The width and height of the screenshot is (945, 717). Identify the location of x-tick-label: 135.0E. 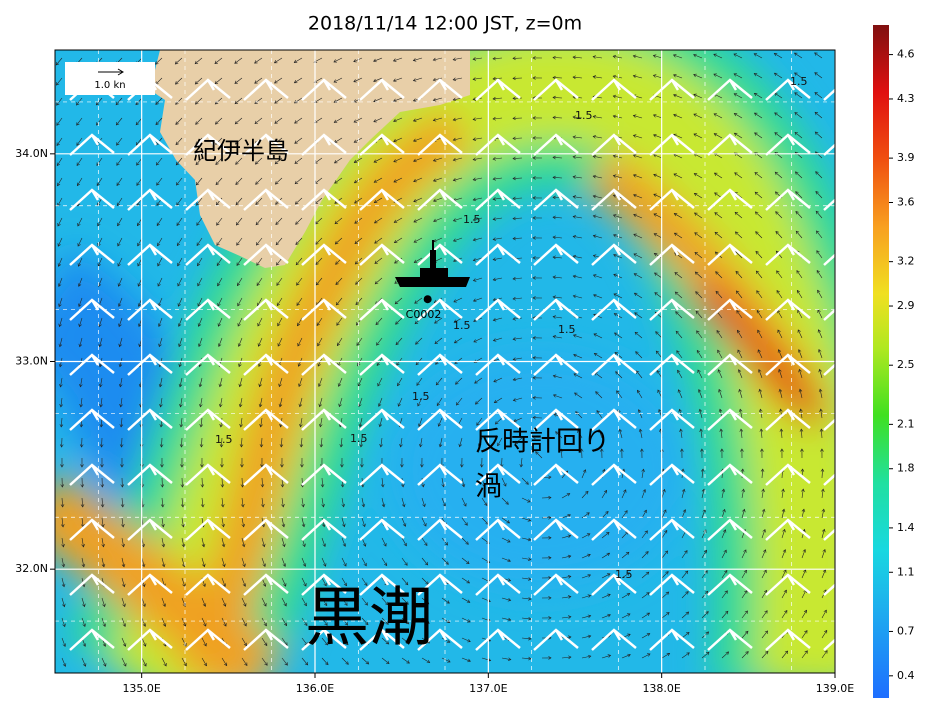
(141, 688).